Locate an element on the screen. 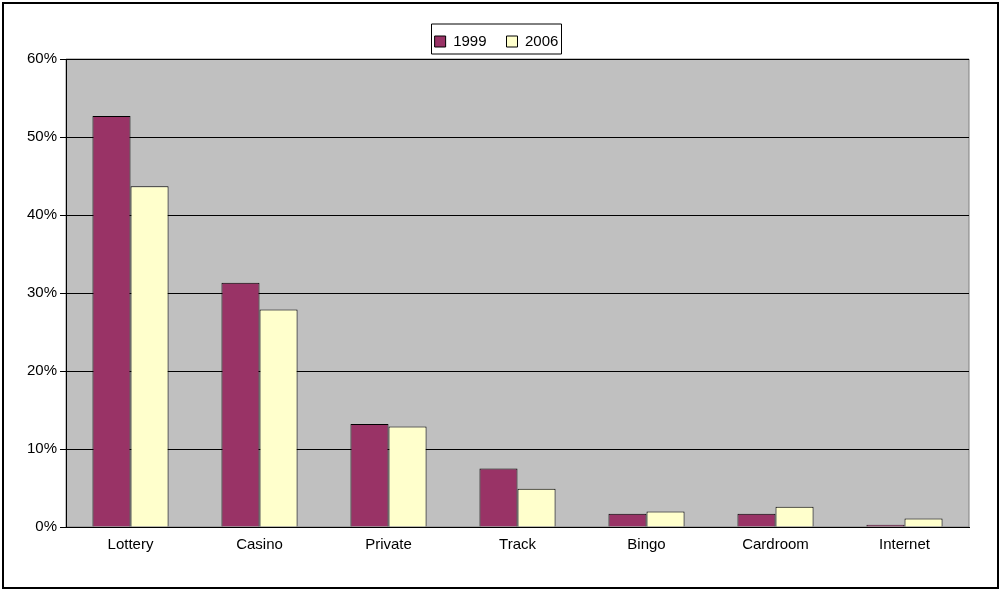 The image size is (1005, 595). x-tick-label: Lottery is located at coordinates (130, 544).